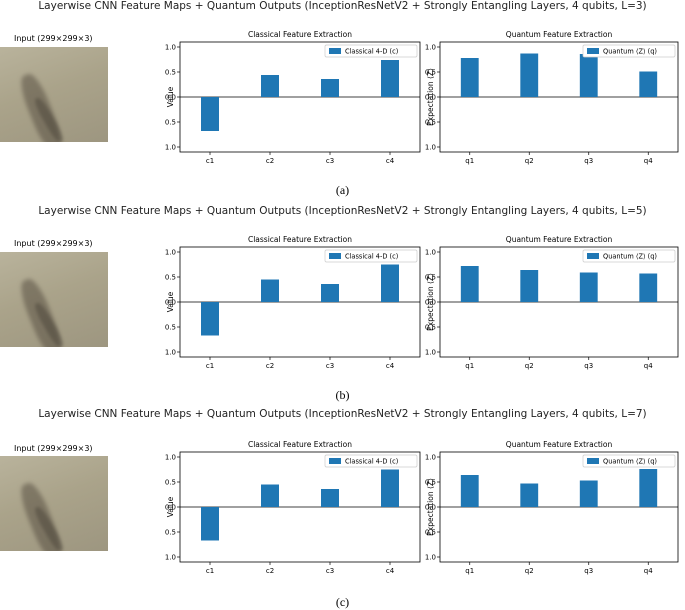  I want to click on panel-caption: (b), so click(342, 395).